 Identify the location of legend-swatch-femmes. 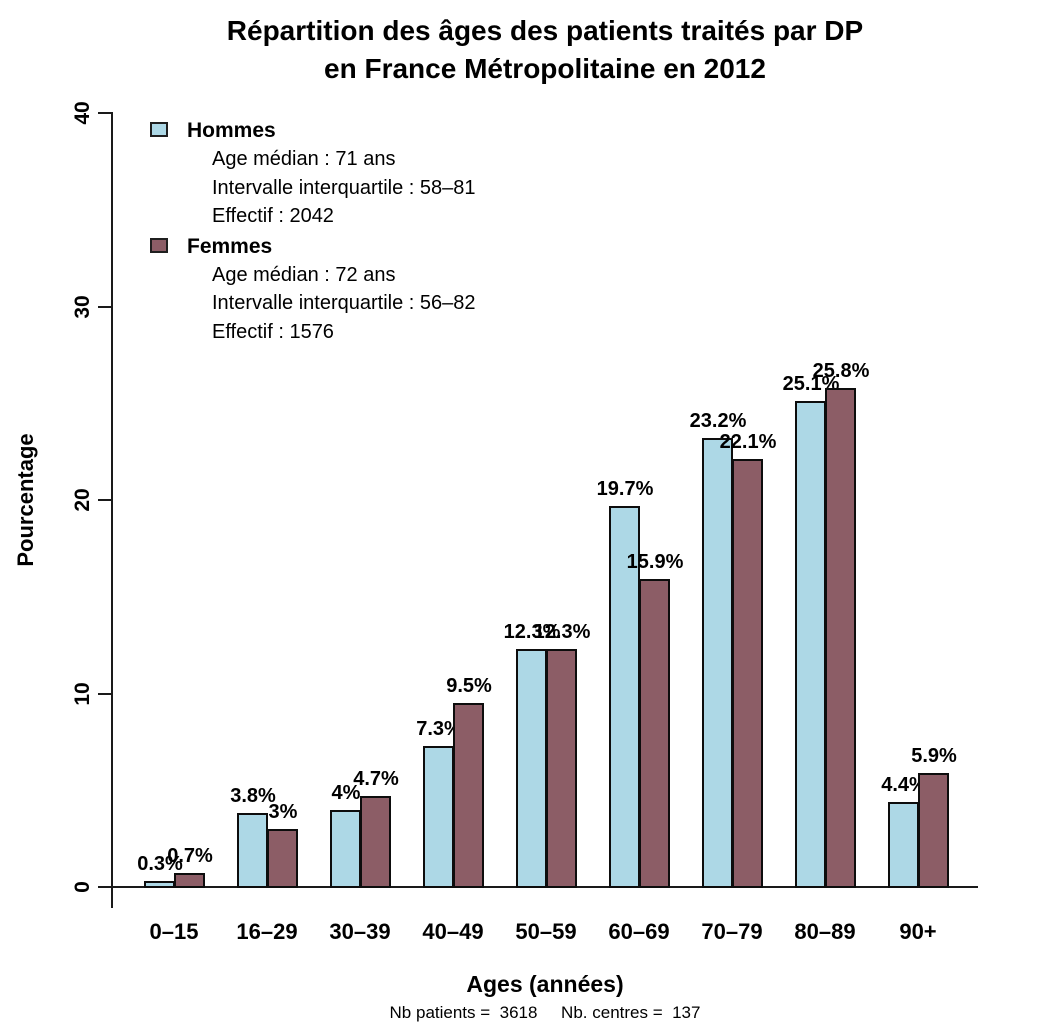
(159, 245).